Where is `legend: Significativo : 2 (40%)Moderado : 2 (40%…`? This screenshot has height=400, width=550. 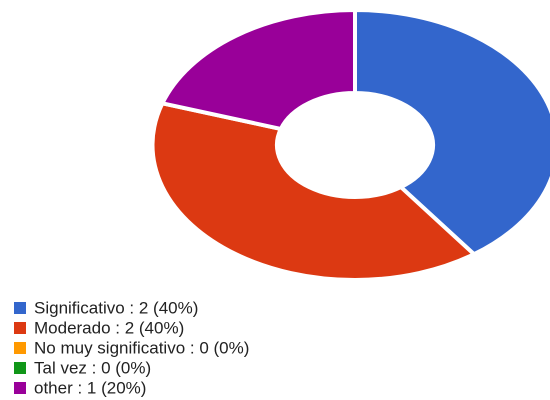
legend: Significativo : 2 (40%)Moderado : 2 (40%… is located at coordinates (131, 347).